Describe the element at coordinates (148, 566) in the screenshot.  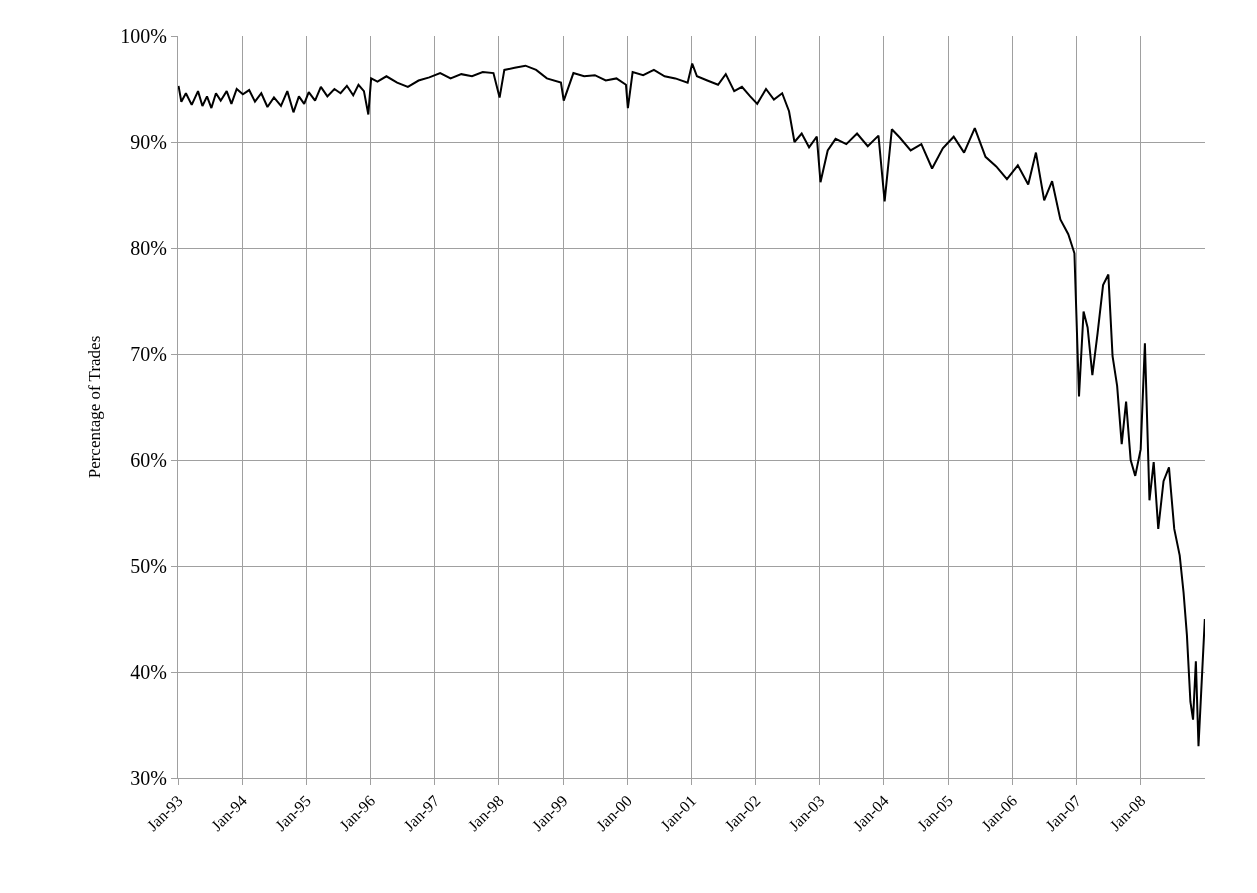
I see `y-tick-label: 50%` at that location.